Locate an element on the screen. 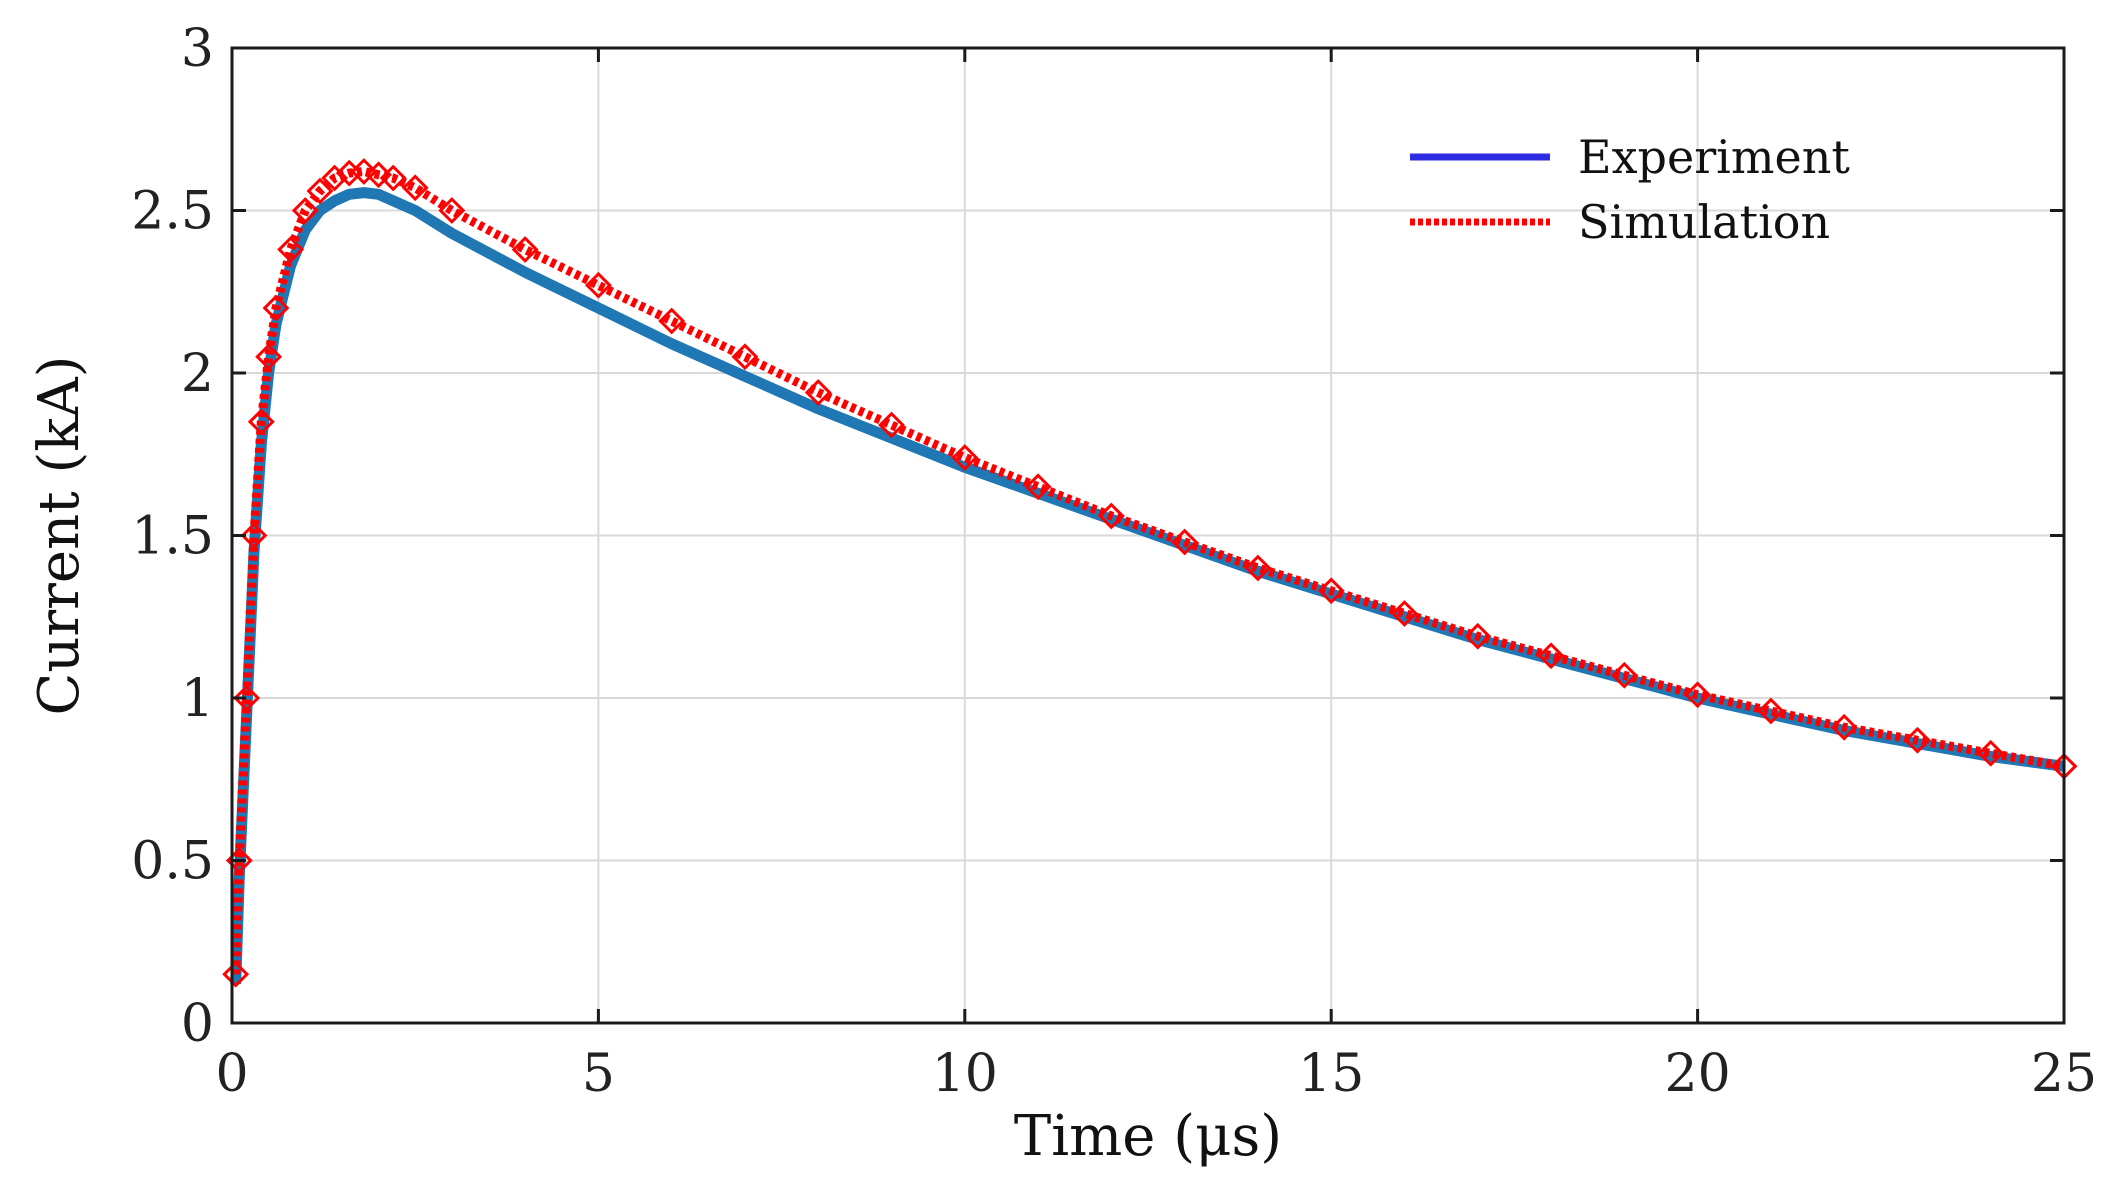 This screenshot has width=2105, height=1187. x-tick-label: 5 is located at coordinates (598, 1074).